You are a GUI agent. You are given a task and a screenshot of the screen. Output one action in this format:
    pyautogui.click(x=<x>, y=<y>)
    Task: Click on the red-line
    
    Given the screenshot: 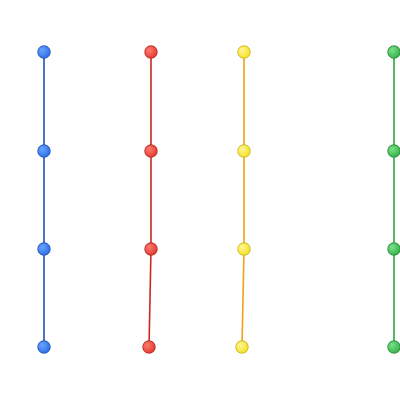 What is the action you would take?
    pyautogui.click(x=150, y=199)
    